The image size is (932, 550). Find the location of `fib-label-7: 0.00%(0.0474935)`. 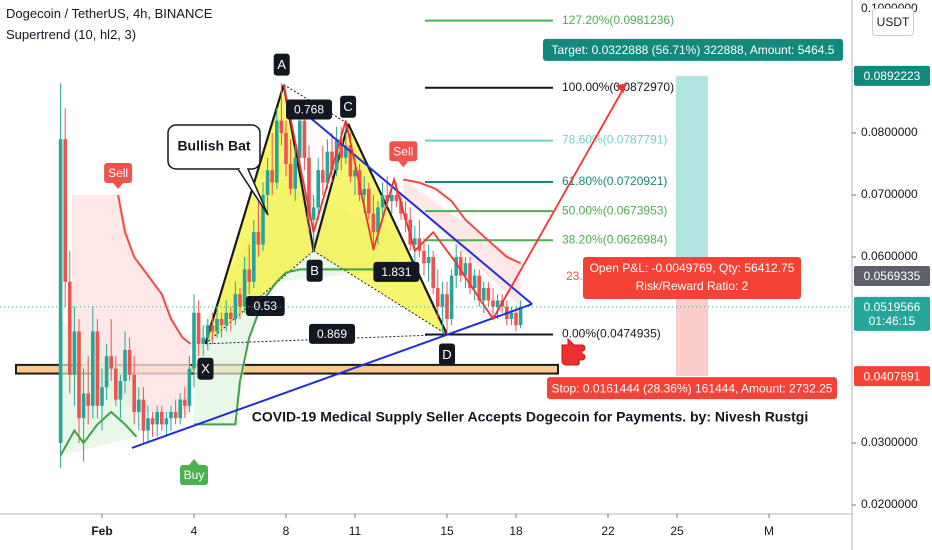

fib-label-7: 0.00%(0.0474935) is located at coordinates (611, 334).